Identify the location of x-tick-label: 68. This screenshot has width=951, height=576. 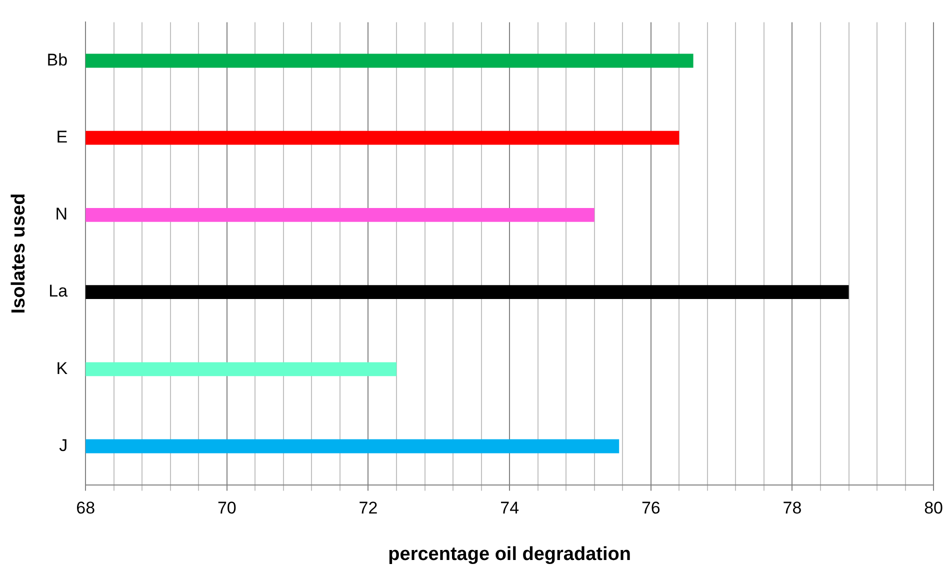
(86, 508).